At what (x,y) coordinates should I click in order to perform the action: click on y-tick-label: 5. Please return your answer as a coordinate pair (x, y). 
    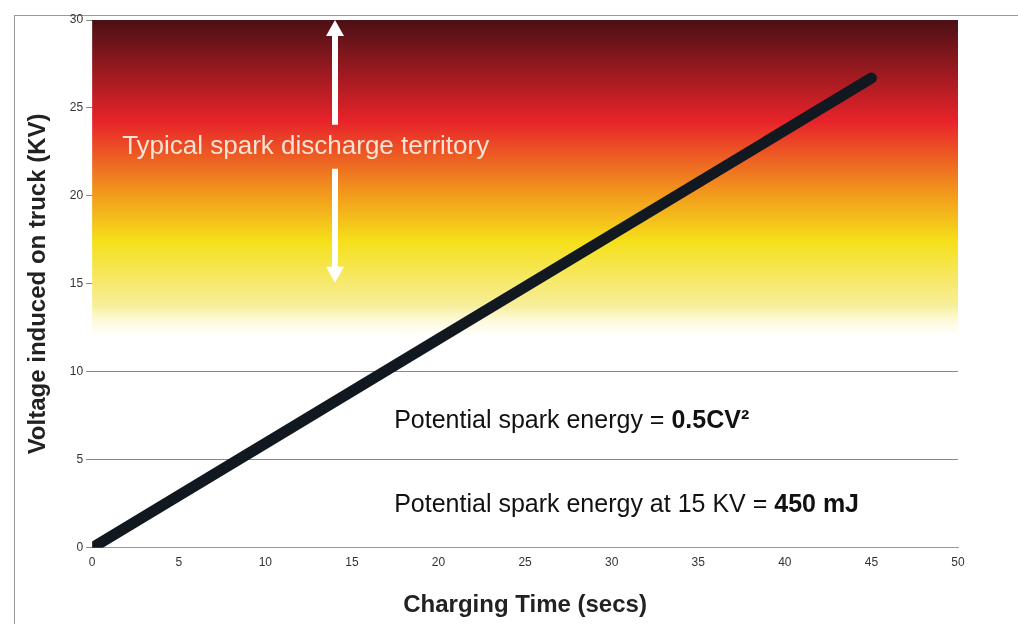
    Looking at the image, I should click on (80, 459).